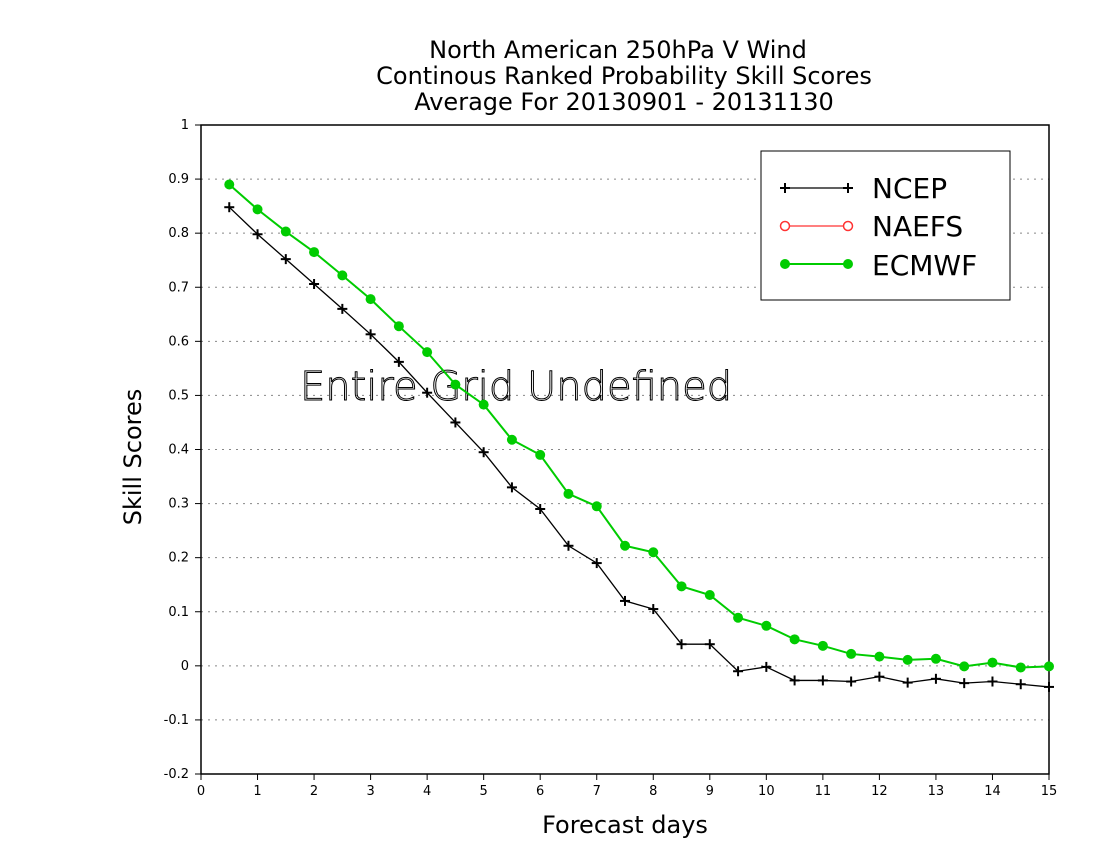  What do you see at coordinates (370, 791) in the screenshot?
I see `x-tick-label: 3` at bounding box center [370, 791].